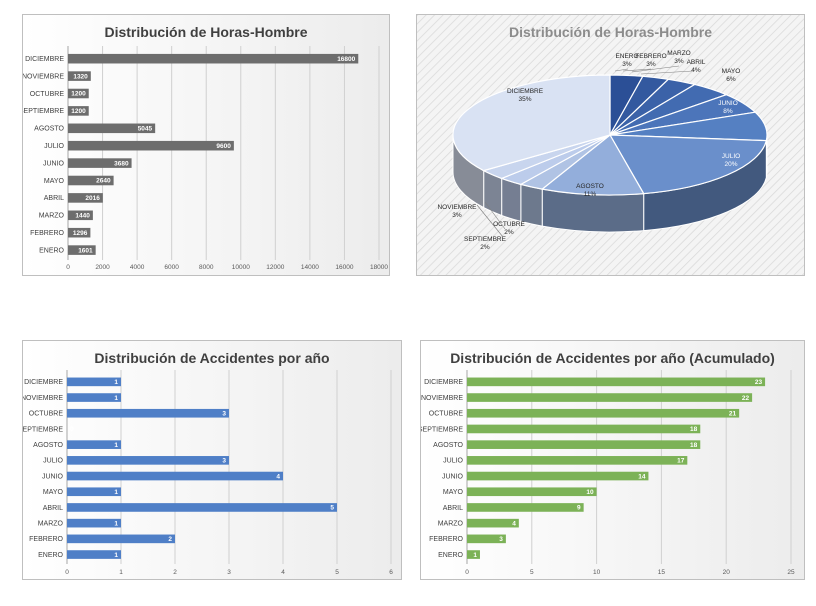 This screenshot has width=816, height=606. What do you see at coordinates (731, 71) in the screenshot?
I see `pie-label-name: MAYO` at bounding box center [731, 71].